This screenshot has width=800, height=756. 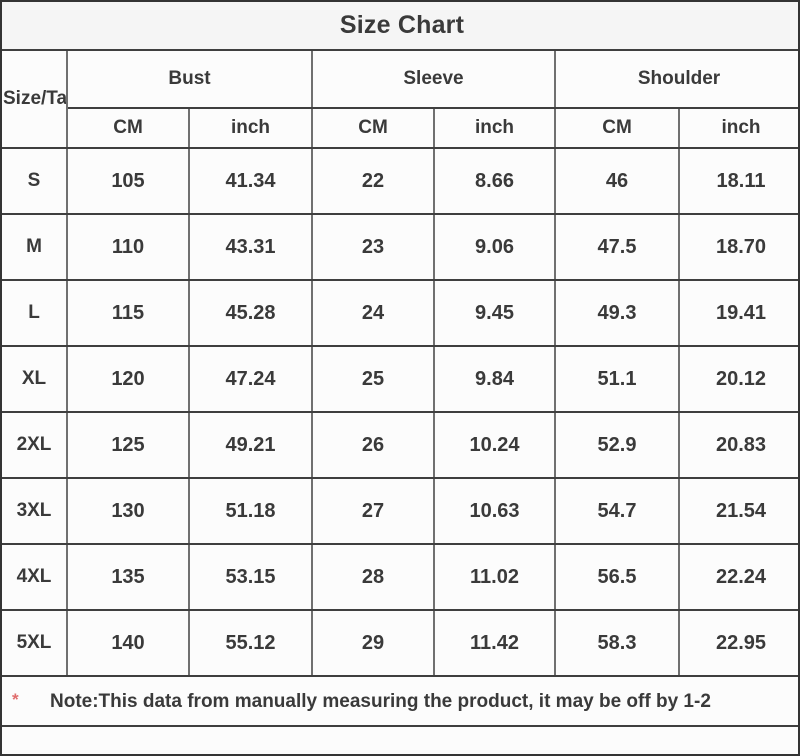 What do you see at coordinates (250, 445) in the screenshot?
I see `value-cell-bust-inch: 49.21` at bounding box center [250, 445].